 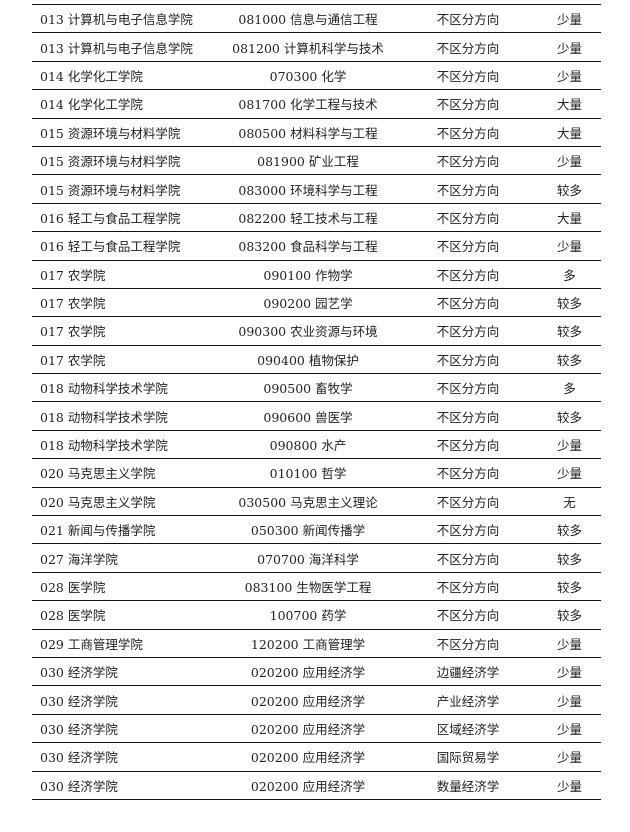 What do you see at coordinates (316, 189) in the screenshot?
I see `table-row: 015 资源环境与材料学院 083000 环境科学与工程 不区分方向 较多` at bounding box center [316, 189].